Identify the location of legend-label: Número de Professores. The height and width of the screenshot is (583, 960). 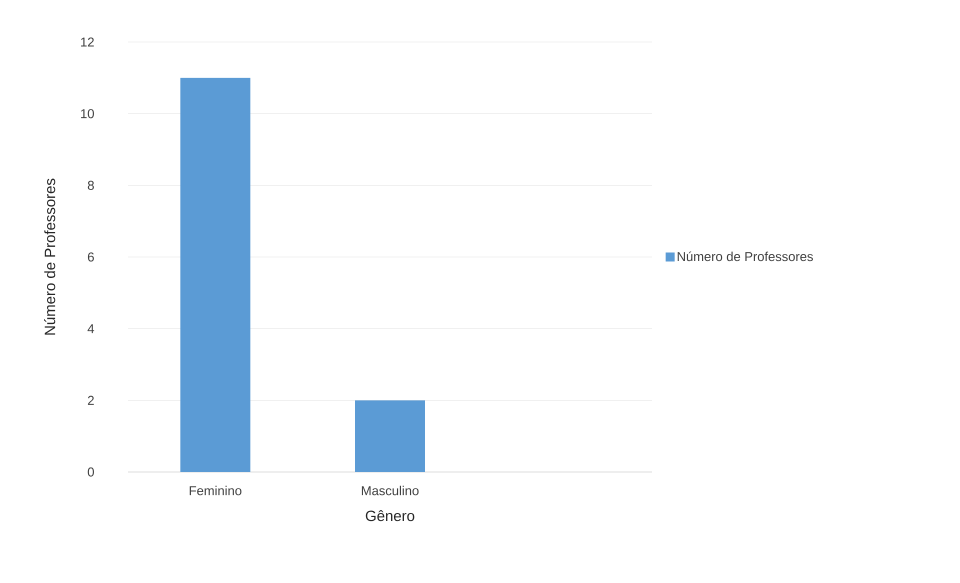
(745, 256).